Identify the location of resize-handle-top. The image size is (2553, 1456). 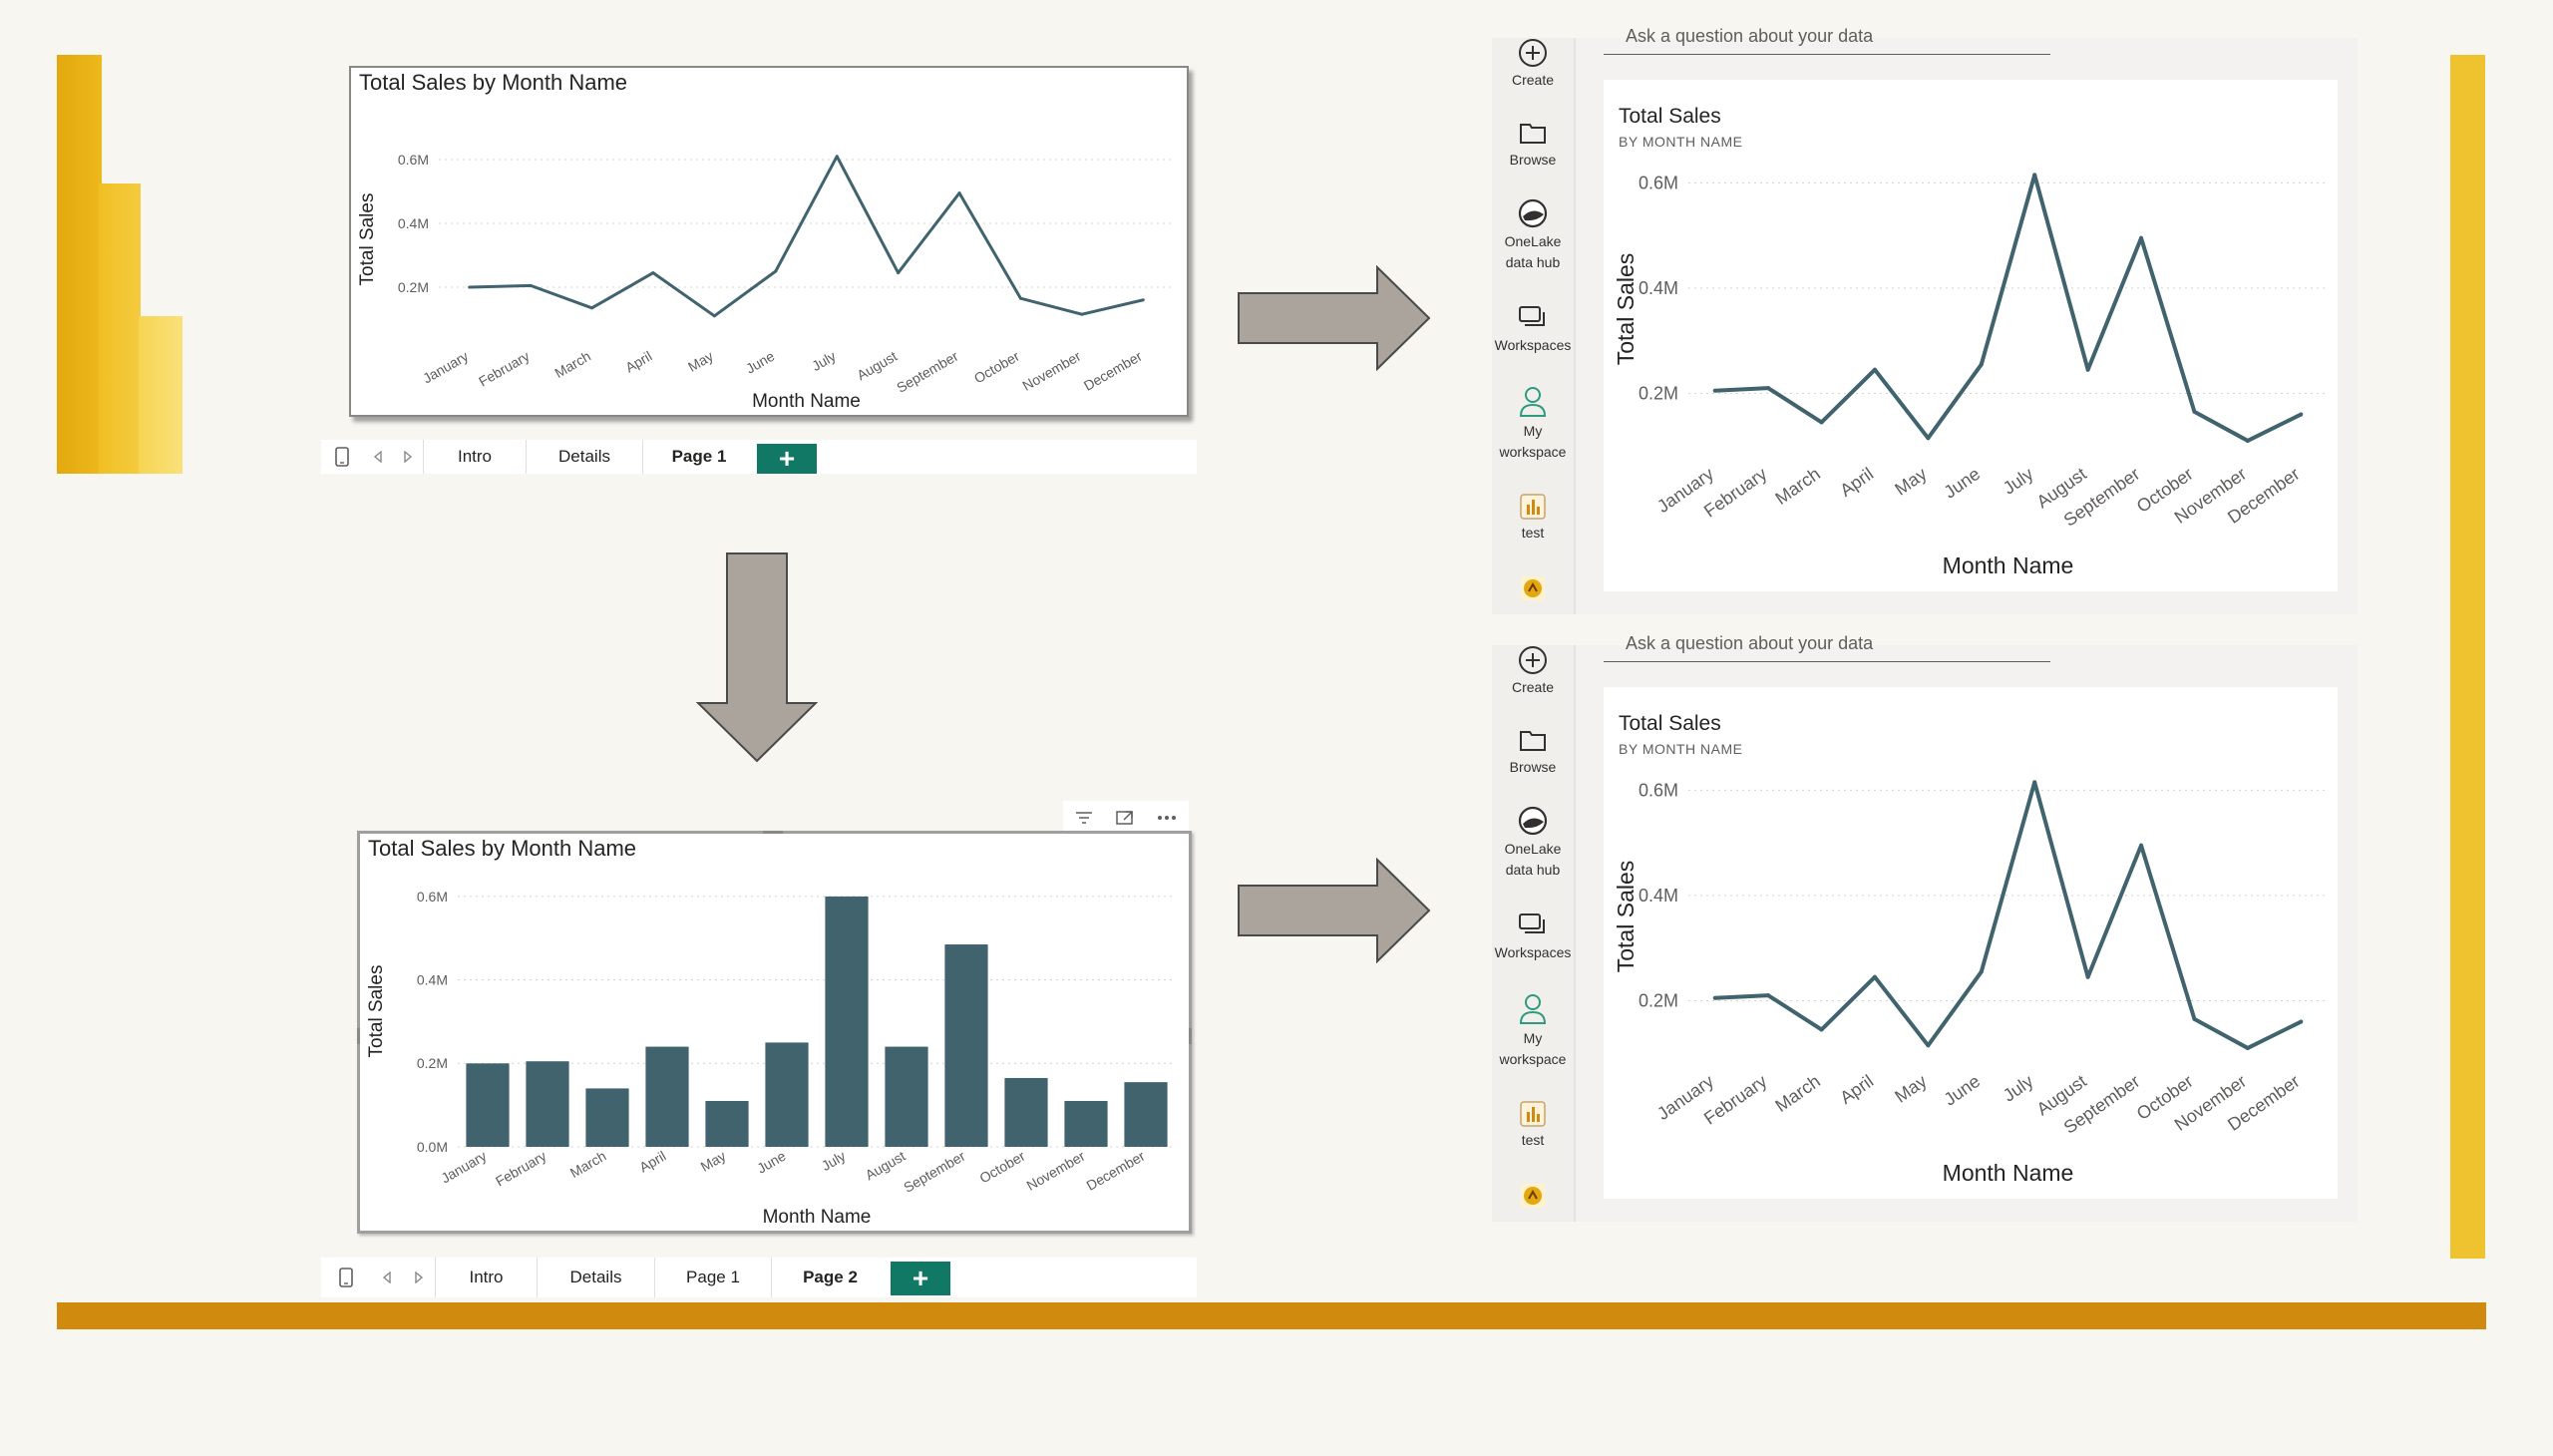
(773, 832).